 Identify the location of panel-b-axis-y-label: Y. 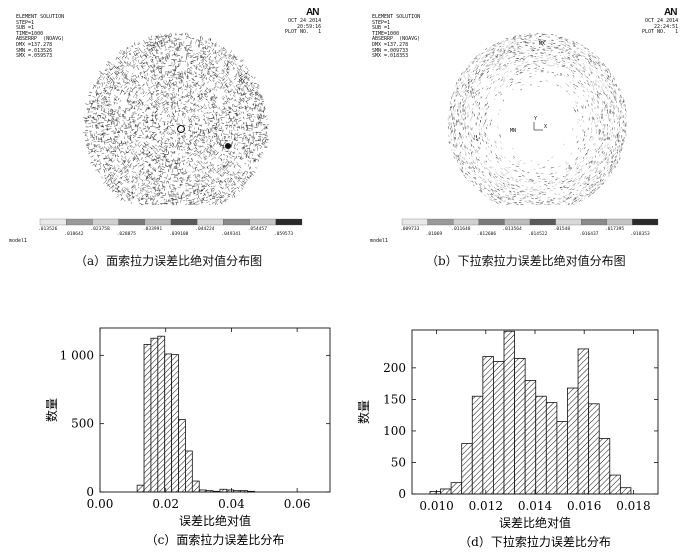
(536, 119).